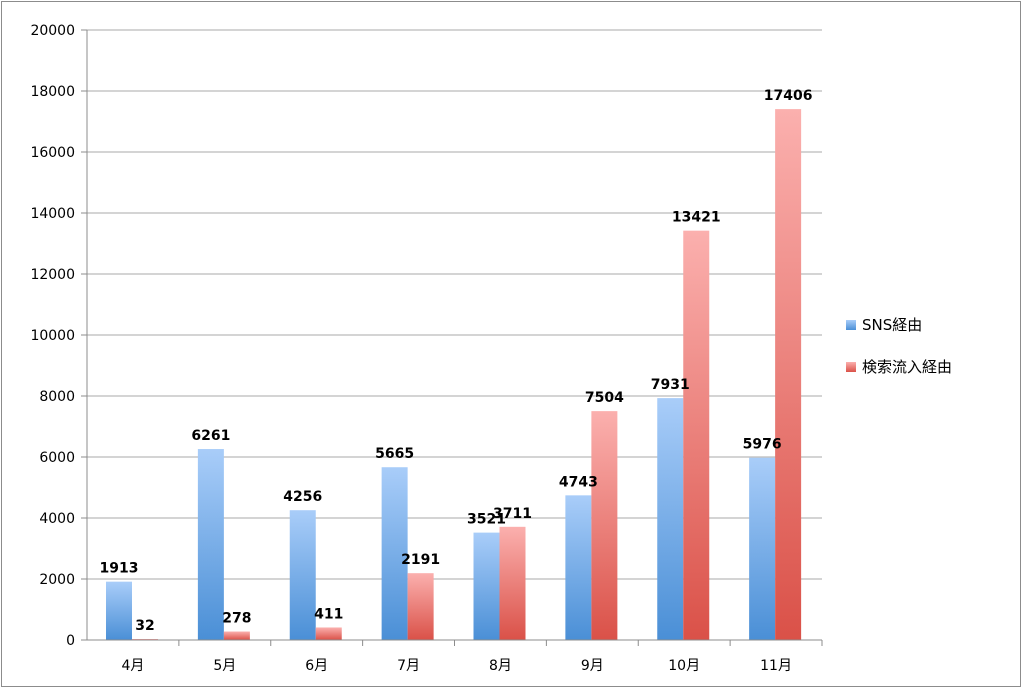 This screenshot has width=1024, height=690. I want to click on data-label: 4256, so click(302, 497).